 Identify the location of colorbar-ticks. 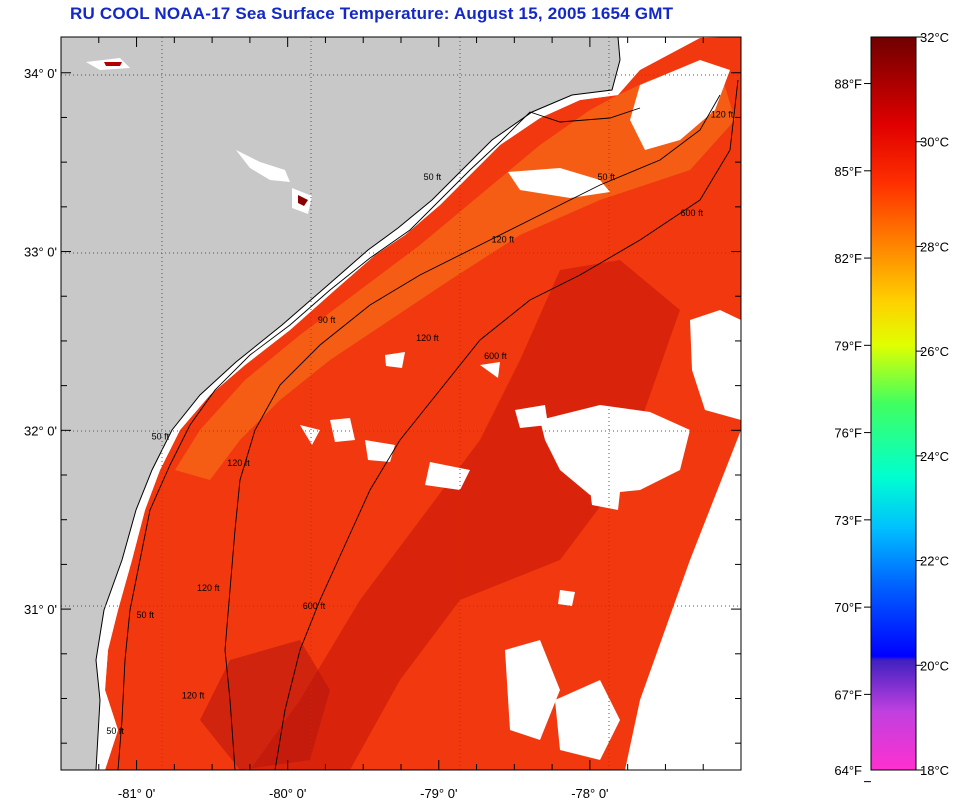
(893, 409).